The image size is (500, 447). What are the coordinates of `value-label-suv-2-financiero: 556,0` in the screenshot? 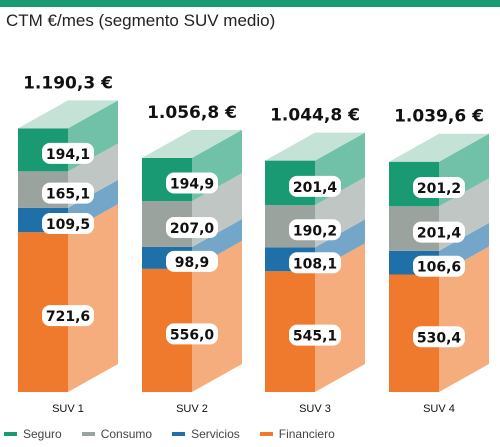 It's located at (192, 335).